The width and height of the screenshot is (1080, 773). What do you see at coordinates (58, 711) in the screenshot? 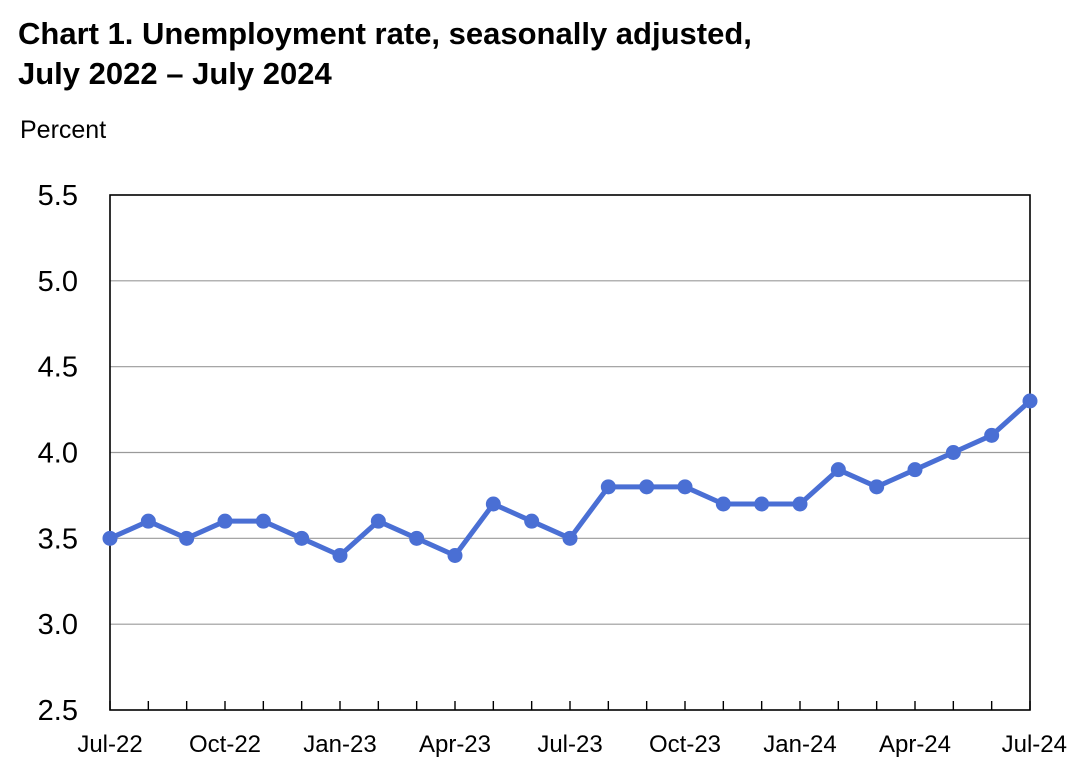
I see `y-tick-label: 2.5` at bounding box center [58, 711].